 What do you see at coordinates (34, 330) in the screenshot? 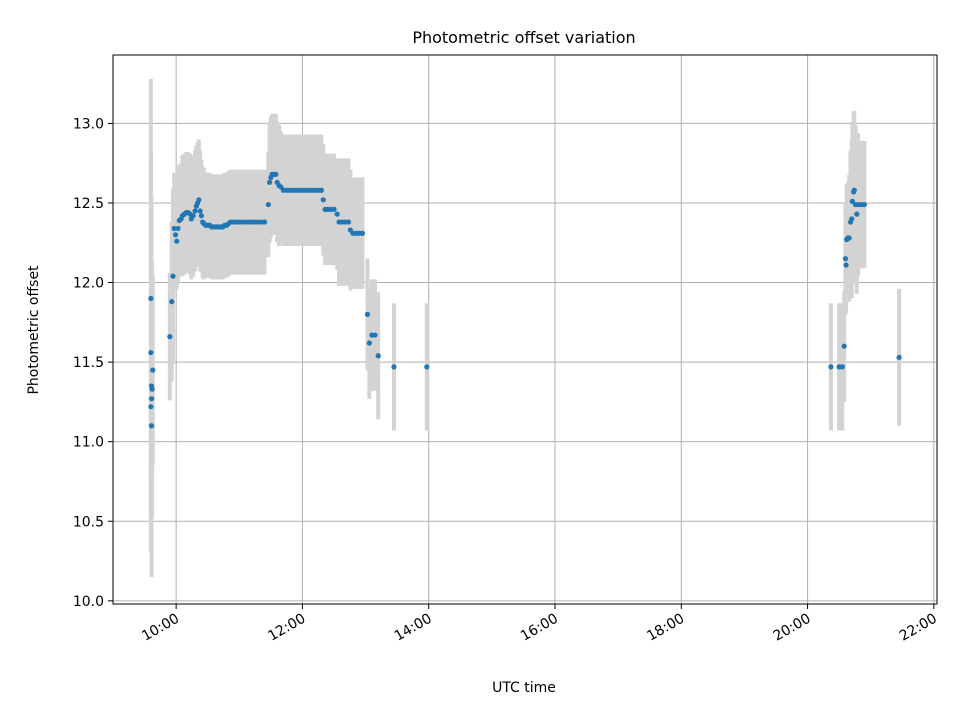
I see `y-axis-label: Photometric offset` at bounding box center [34, 330].